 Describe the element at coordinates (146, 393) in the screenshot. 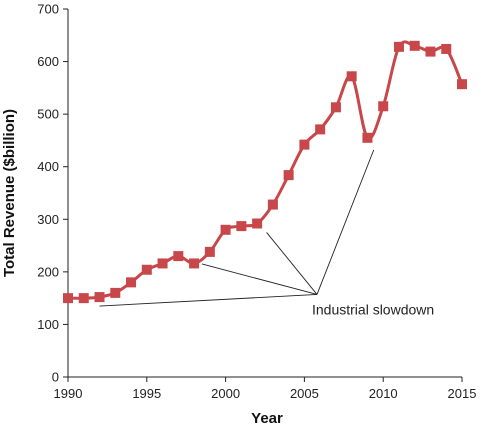

I see `x-tick-label: 1995` at that location.